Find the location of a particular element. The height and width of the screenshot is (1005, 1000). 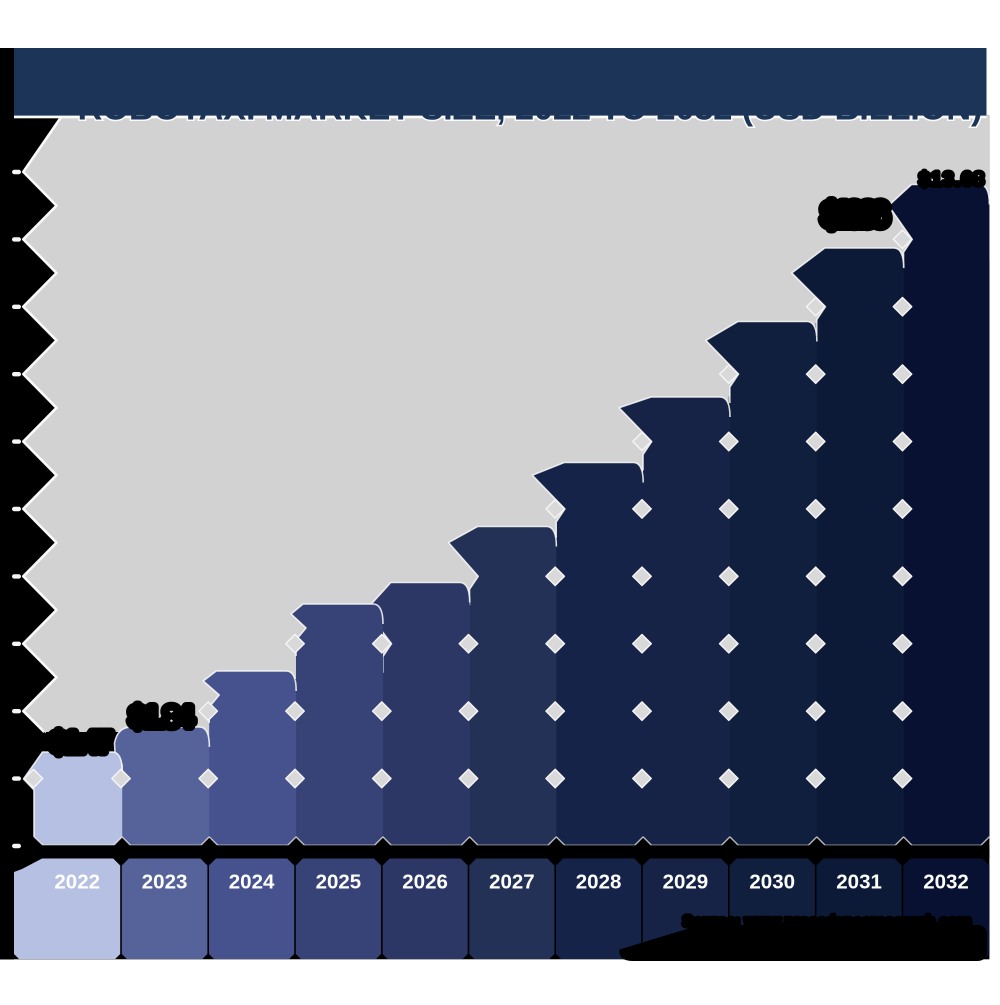

svg-text: 2027 is located at coordinates (512, 882).